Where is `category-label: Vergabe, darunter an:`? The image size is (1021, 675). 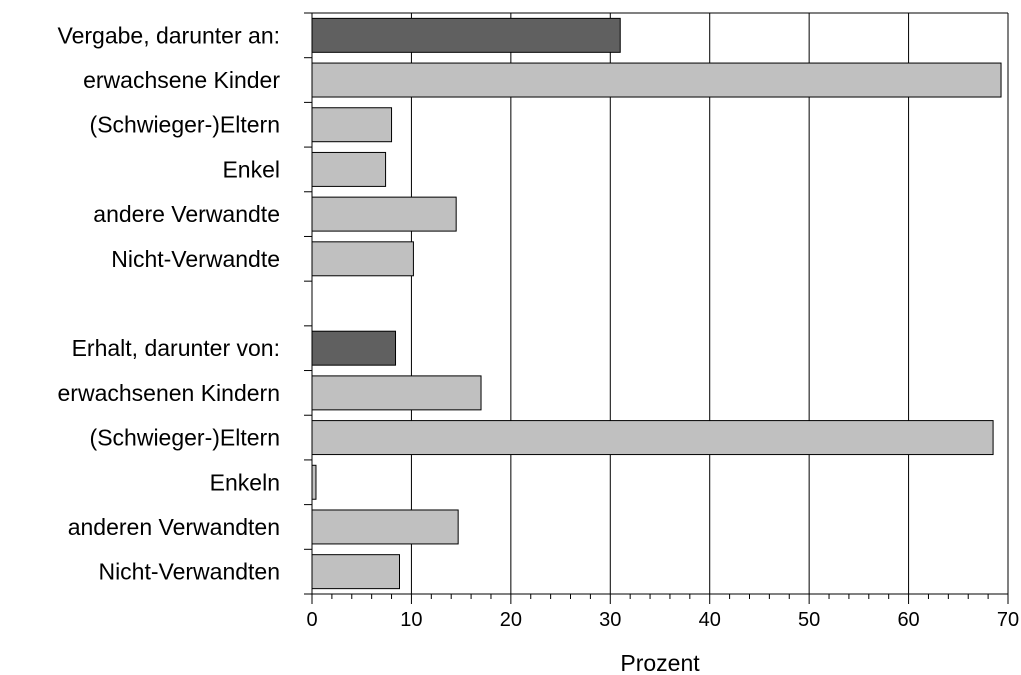
category-label: Vergabe, darunter an: is located at coordinates (169, 35).